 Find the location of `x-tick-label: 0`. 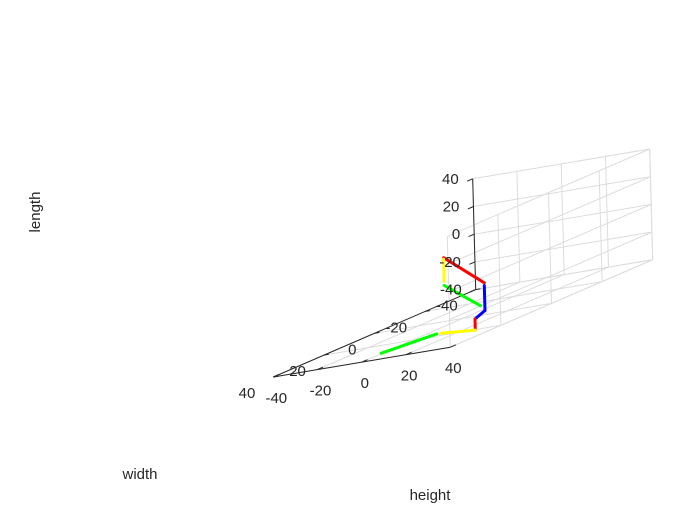

x-tick-label: 0 is located at coordinates (365, 383).